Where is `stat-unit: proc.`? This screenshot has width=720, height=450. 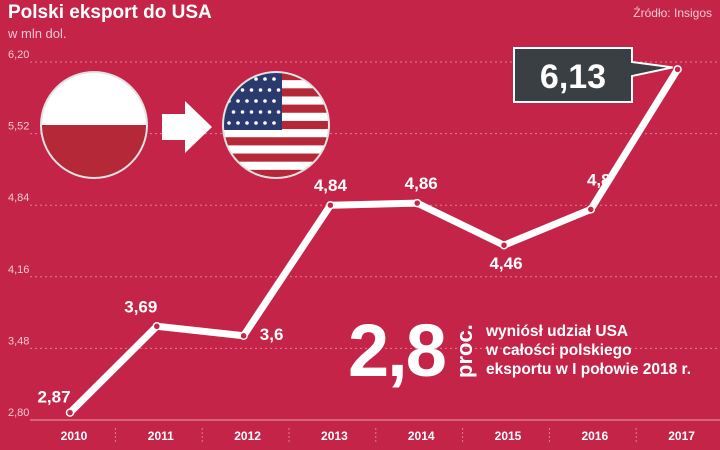
stat-unit: proc. is located at coordinates (464, 351).